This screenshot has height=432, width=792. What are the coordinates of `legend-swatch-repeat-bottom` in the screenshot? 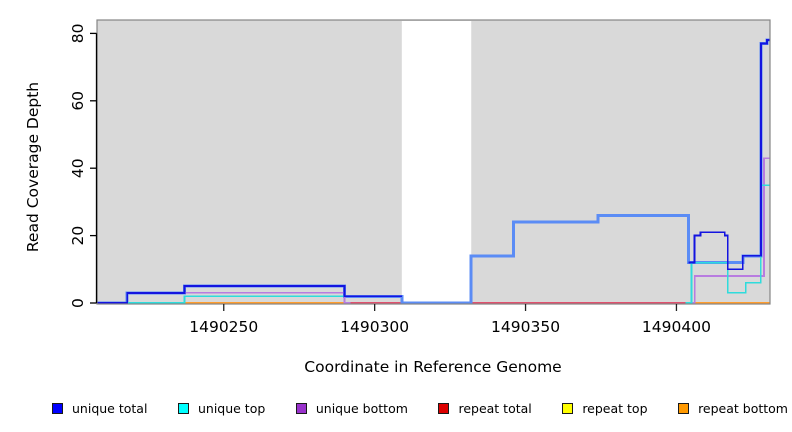 It's located at (684, 408).